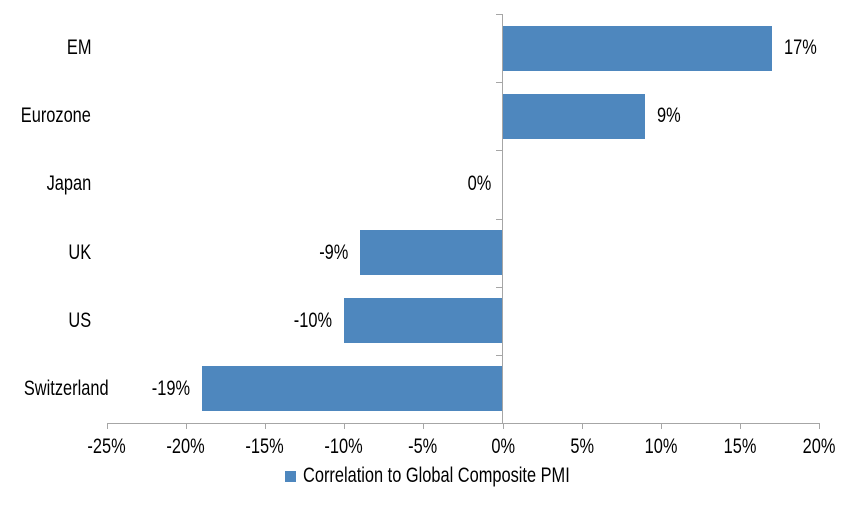  I want to click on category-label-text: Switzerland, so click(66, 388).